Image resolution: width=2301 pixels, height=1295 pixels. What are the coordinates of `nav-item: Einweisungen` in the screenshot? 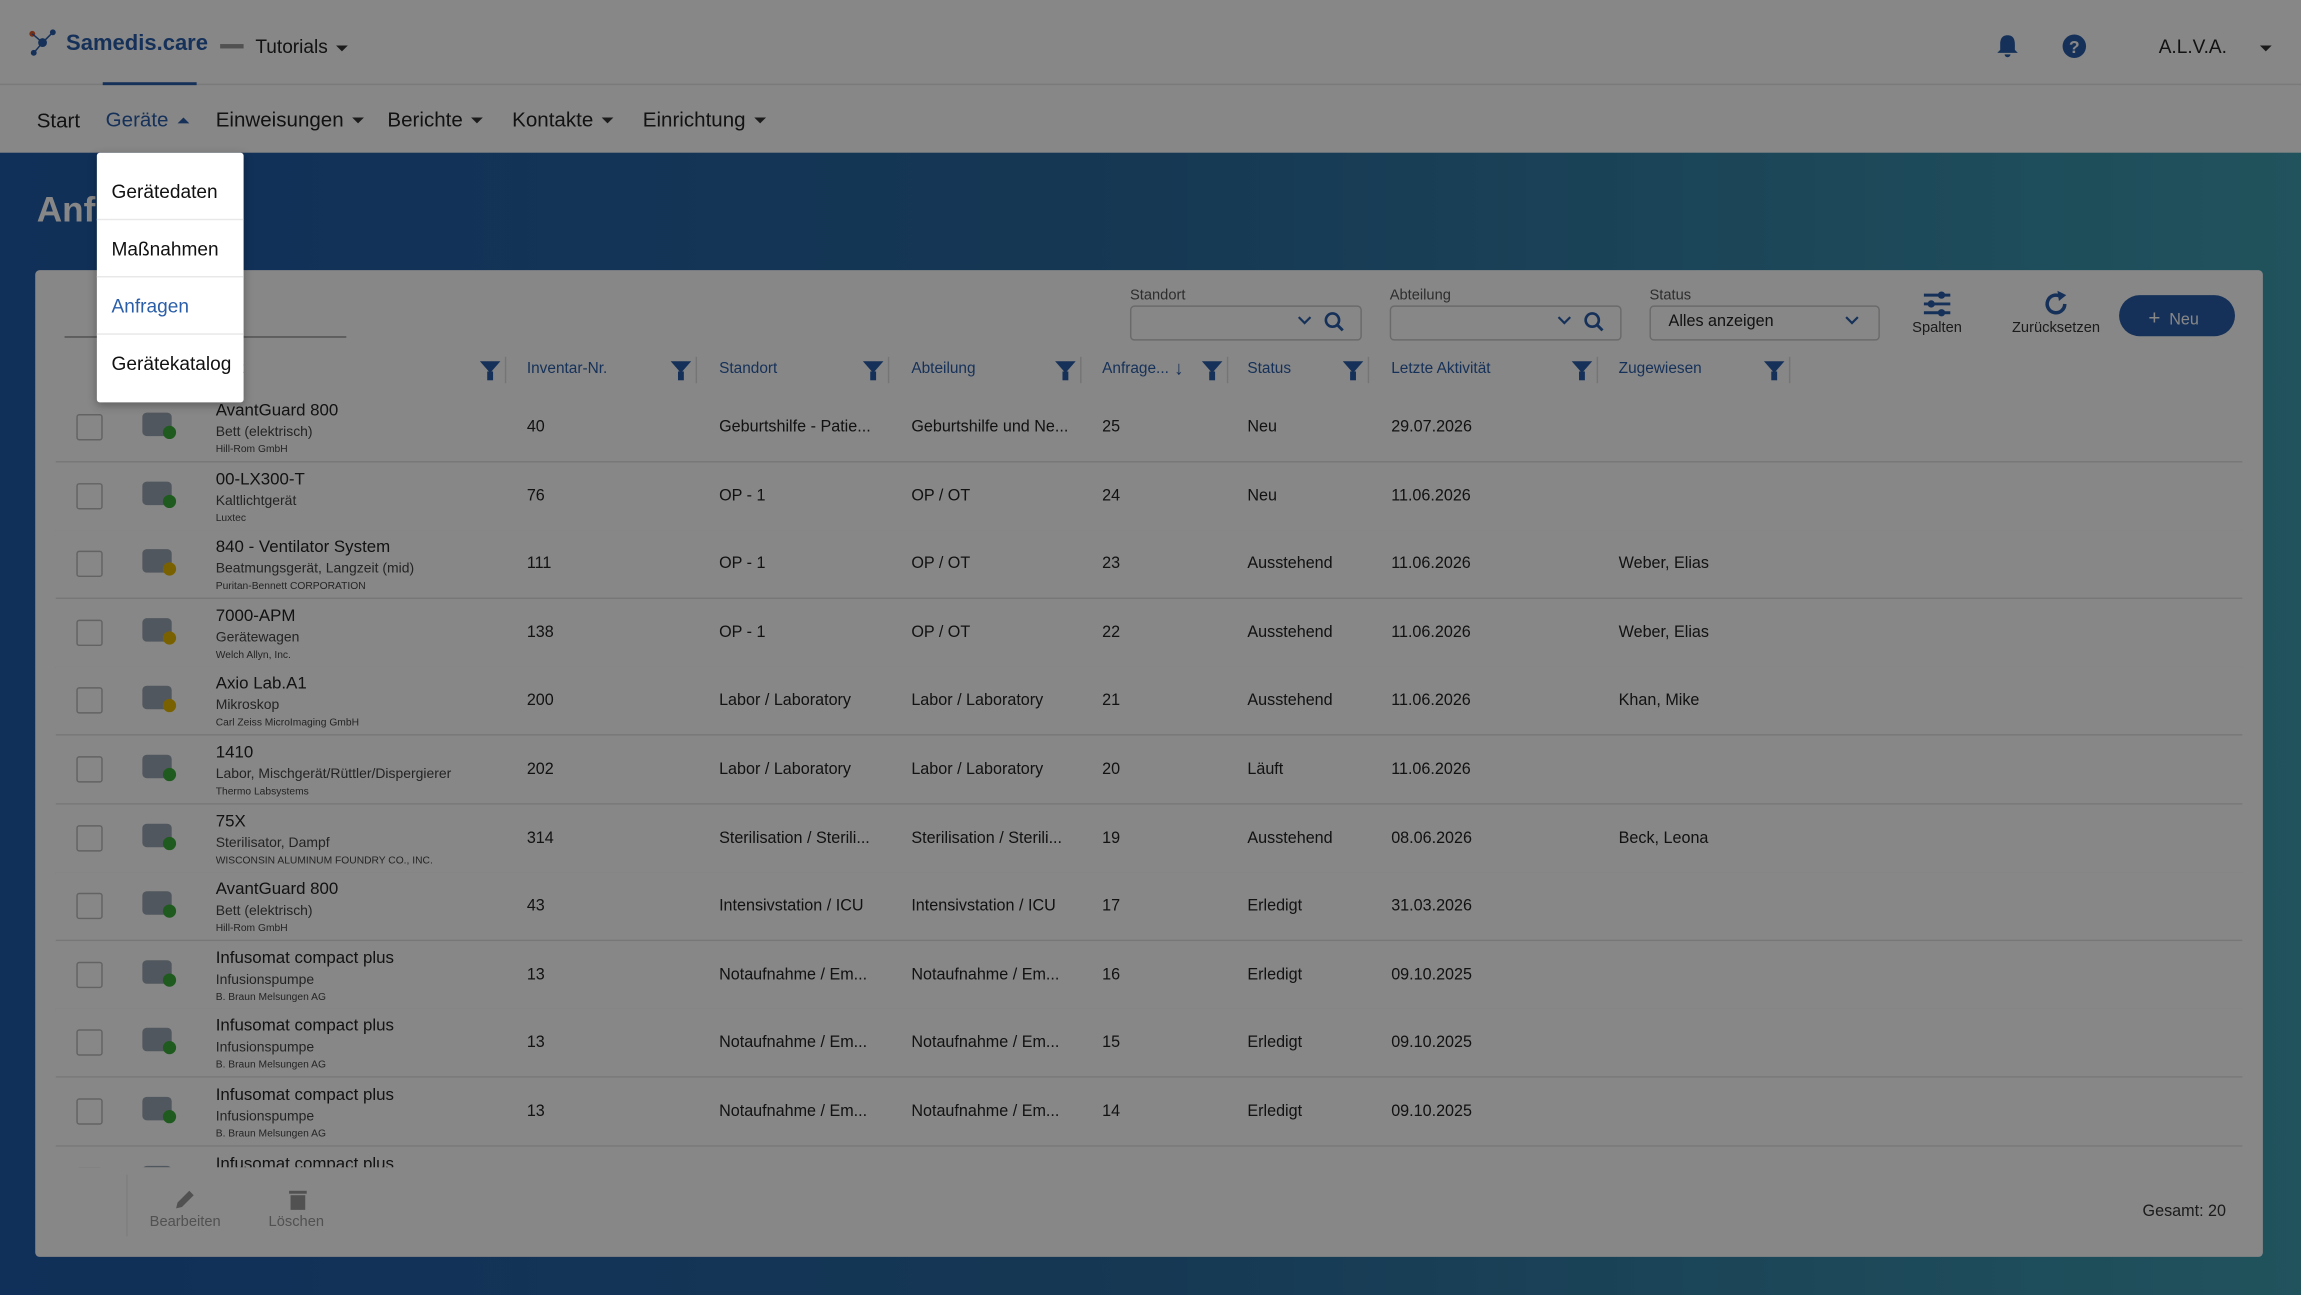 It's located at (290, 119).